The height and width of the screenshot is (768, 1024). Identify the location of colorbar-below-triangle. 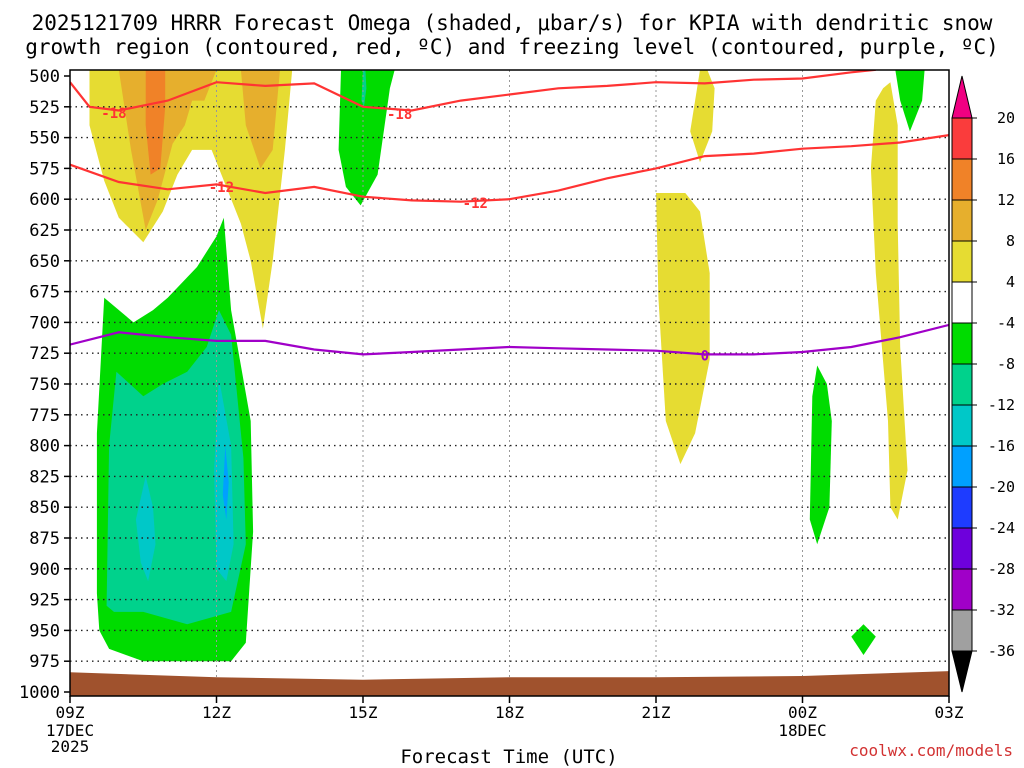
(962, 671).